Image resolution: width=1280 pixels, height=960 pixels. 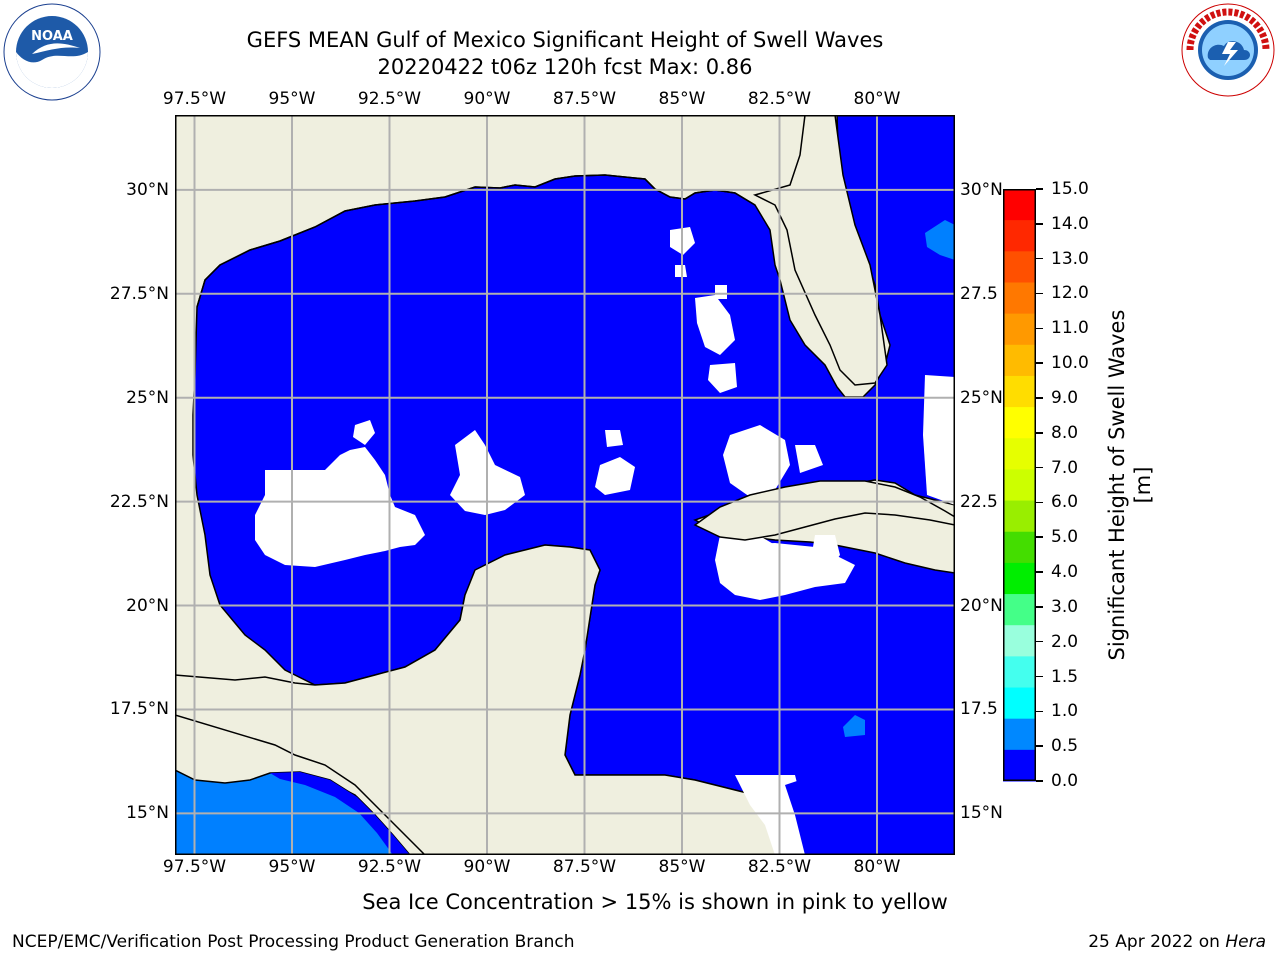 I want to click on calm-caribbean, so click(x=787, y=571).